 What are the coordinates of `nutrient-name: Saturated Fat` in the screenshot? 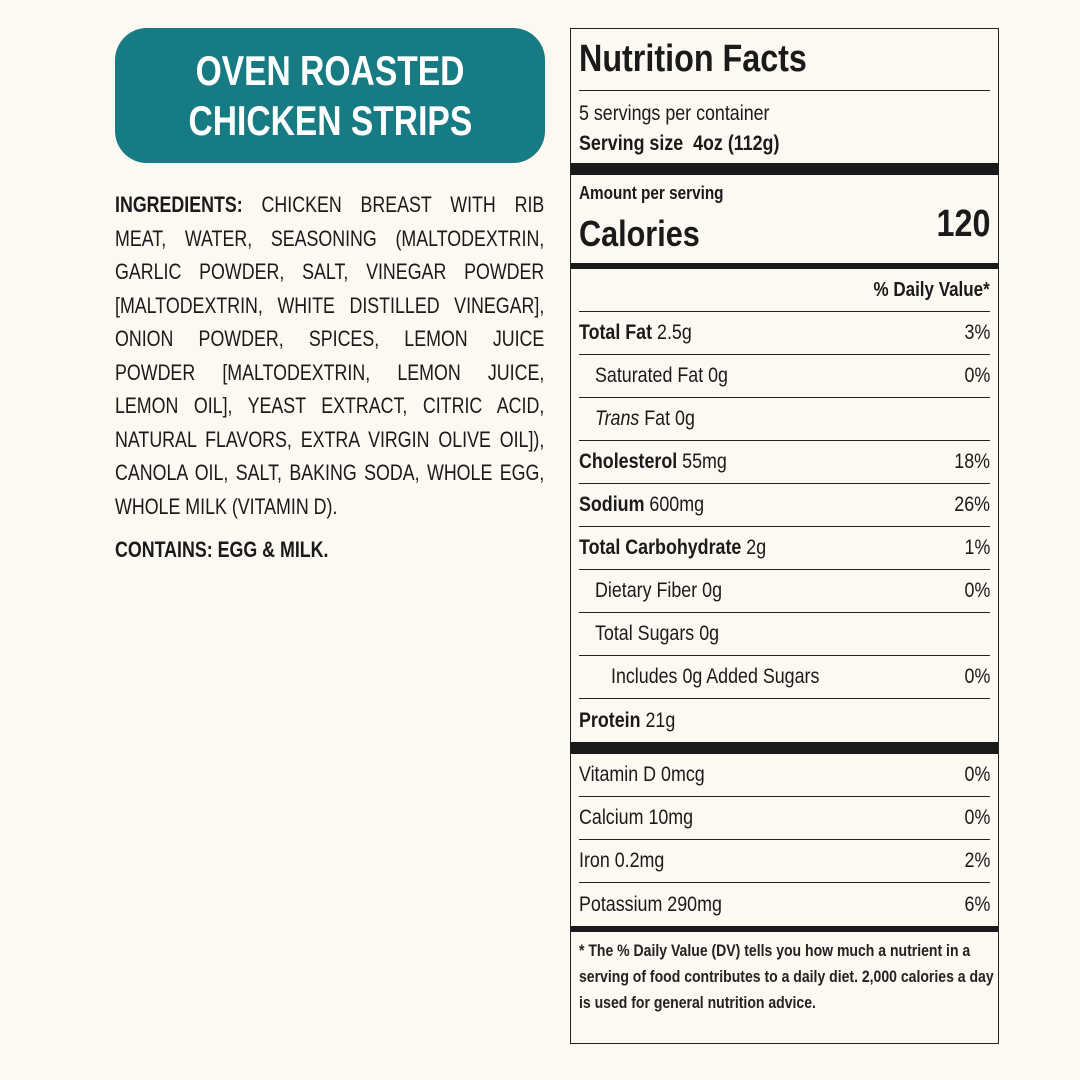 It's located at (649, 375).